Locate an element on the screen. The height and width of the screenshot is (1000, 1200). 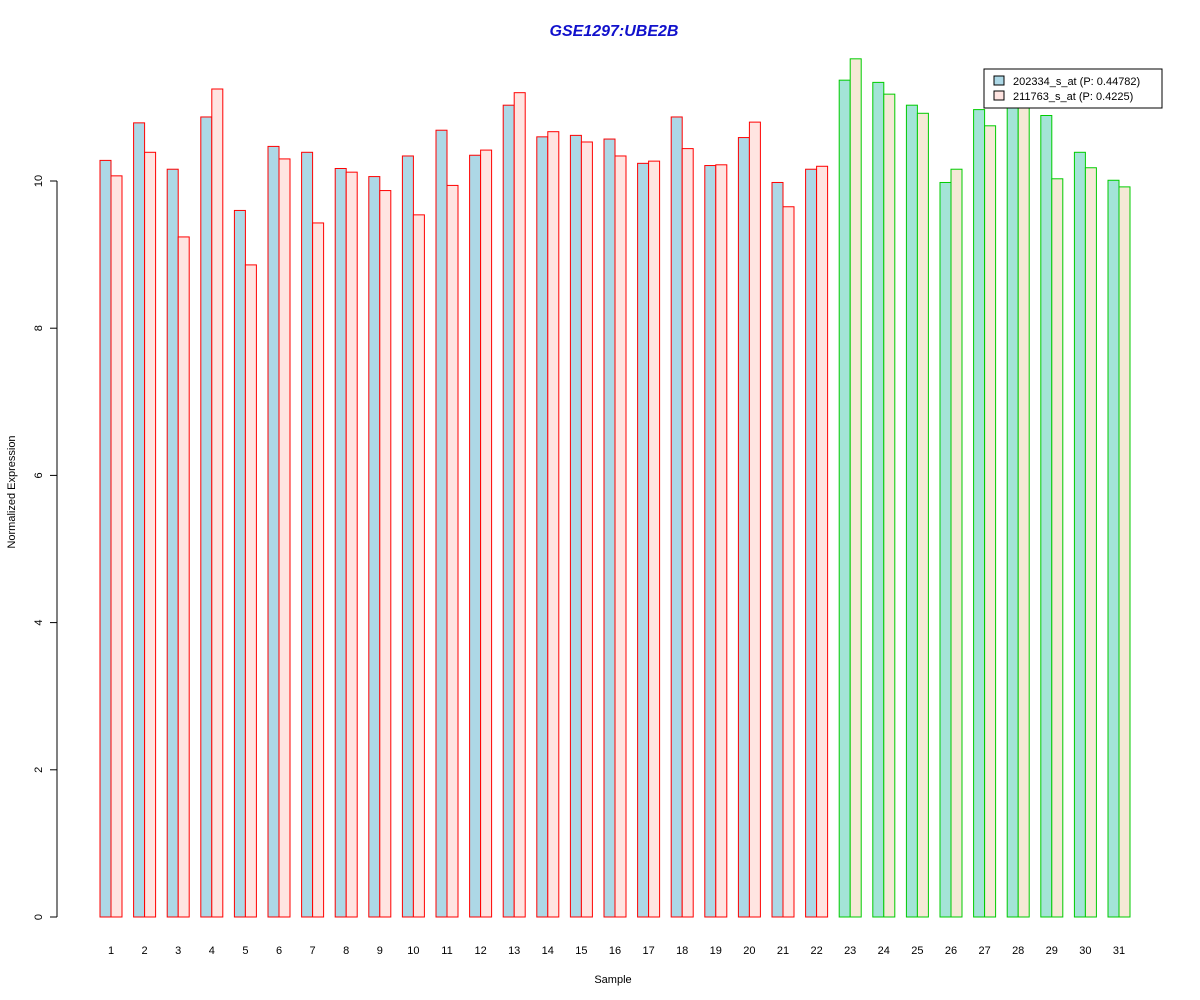
y-tick-label: 6 is located at coordinates (39, 475).